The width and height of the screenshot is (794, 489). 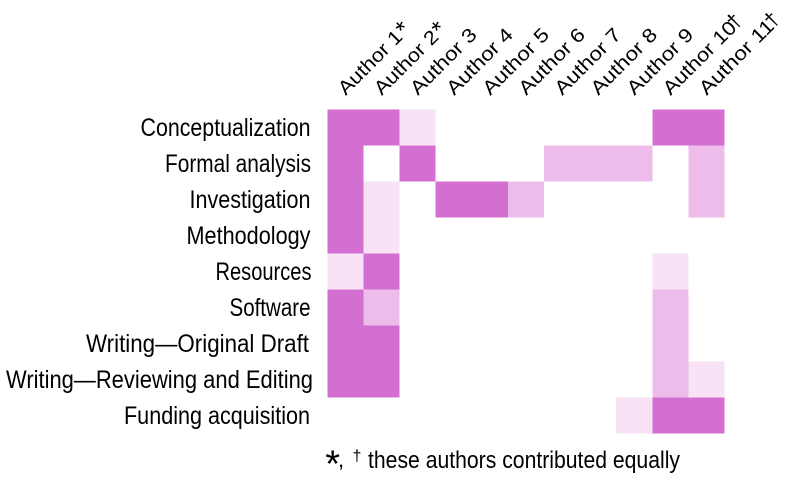 What do you see at coordinates (197, 344) in the screenshot?
I see `svg-text: Writing—Original Draft` at bounding box center [197, 344].